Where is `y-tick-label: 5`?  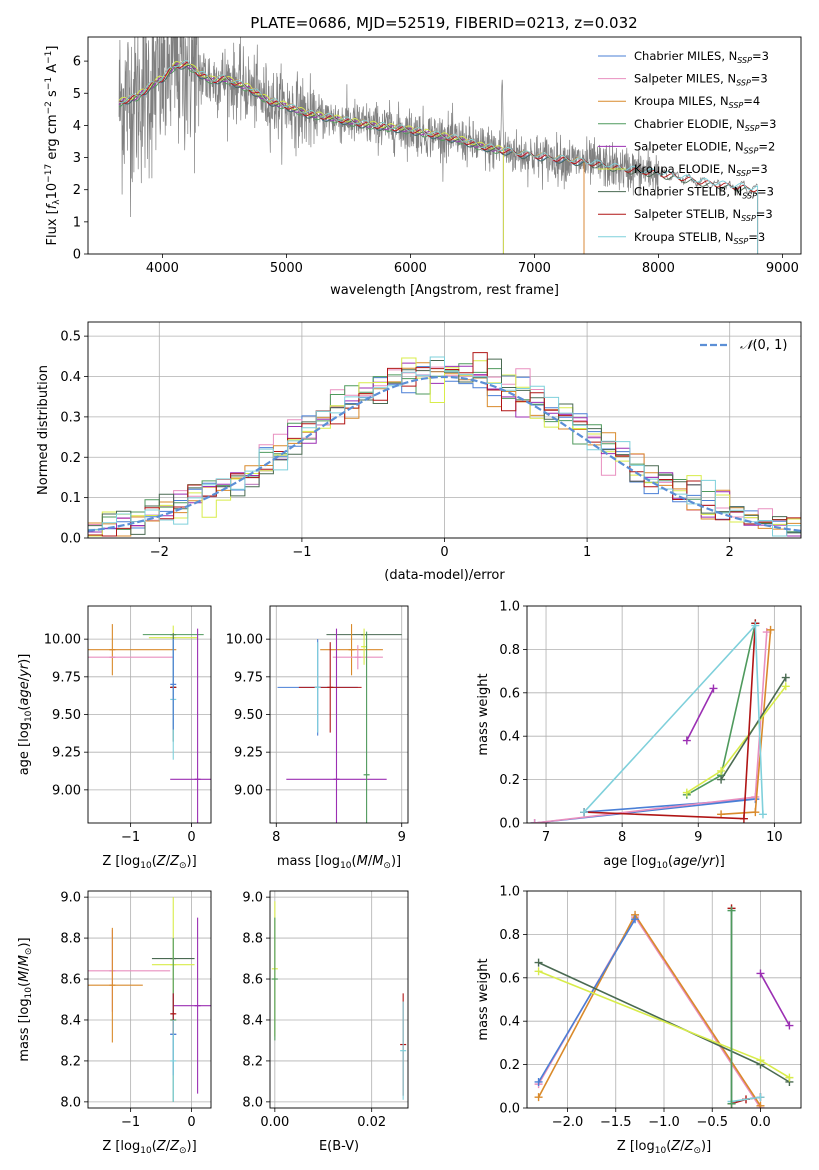 y-tick-label: 5 is located at coordinates (77, 94).